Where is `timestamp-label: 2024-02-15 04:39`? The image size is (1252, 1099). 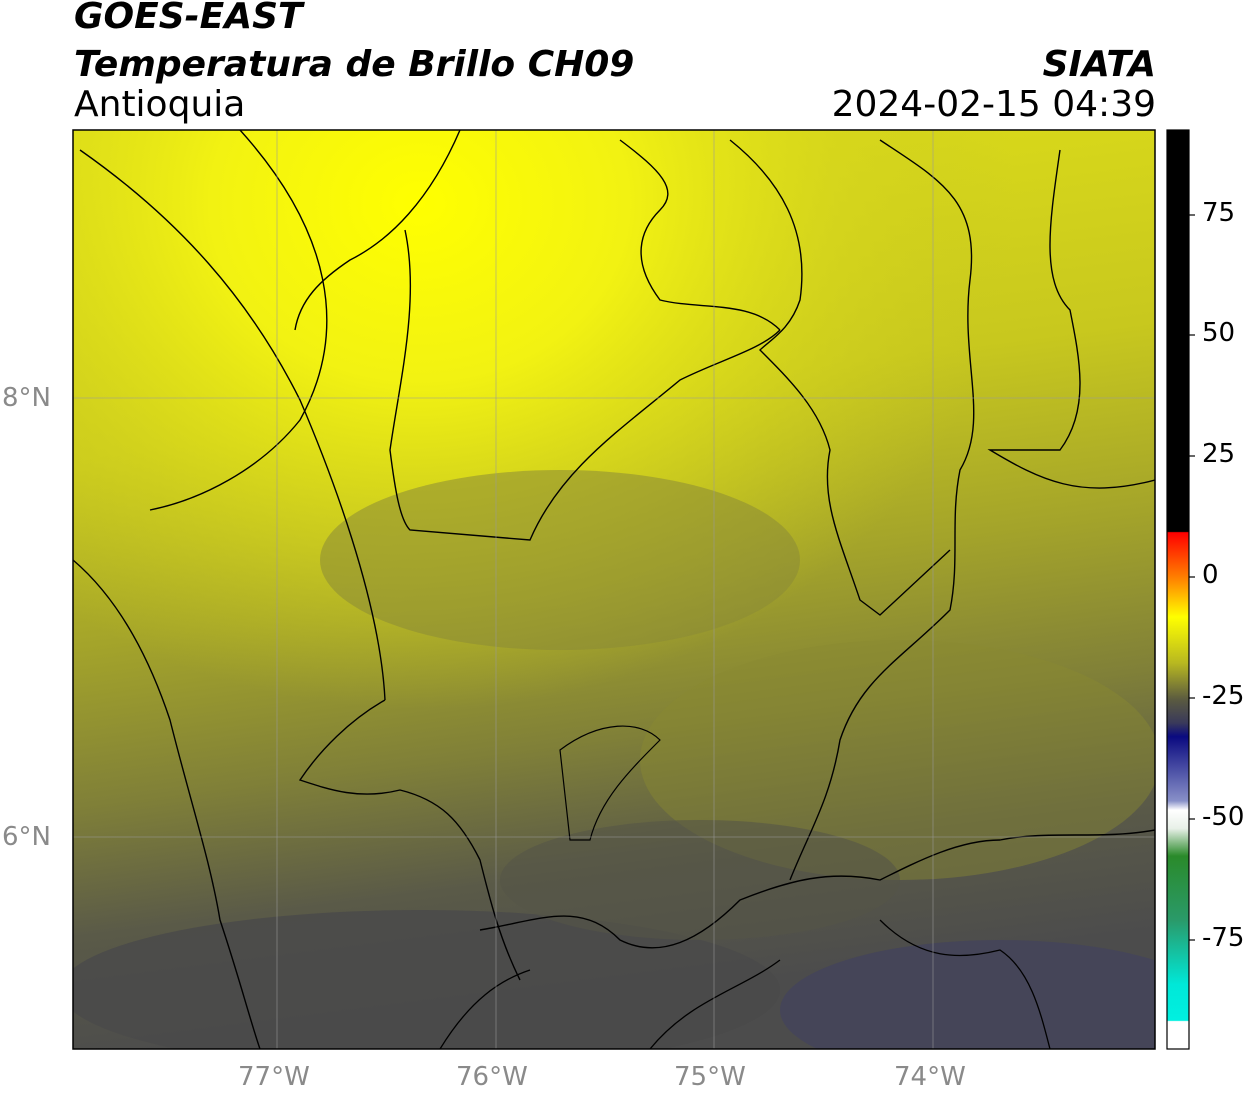
timestamp-label: 2024-02-15 04:39 is located at coordinates (993, 104).